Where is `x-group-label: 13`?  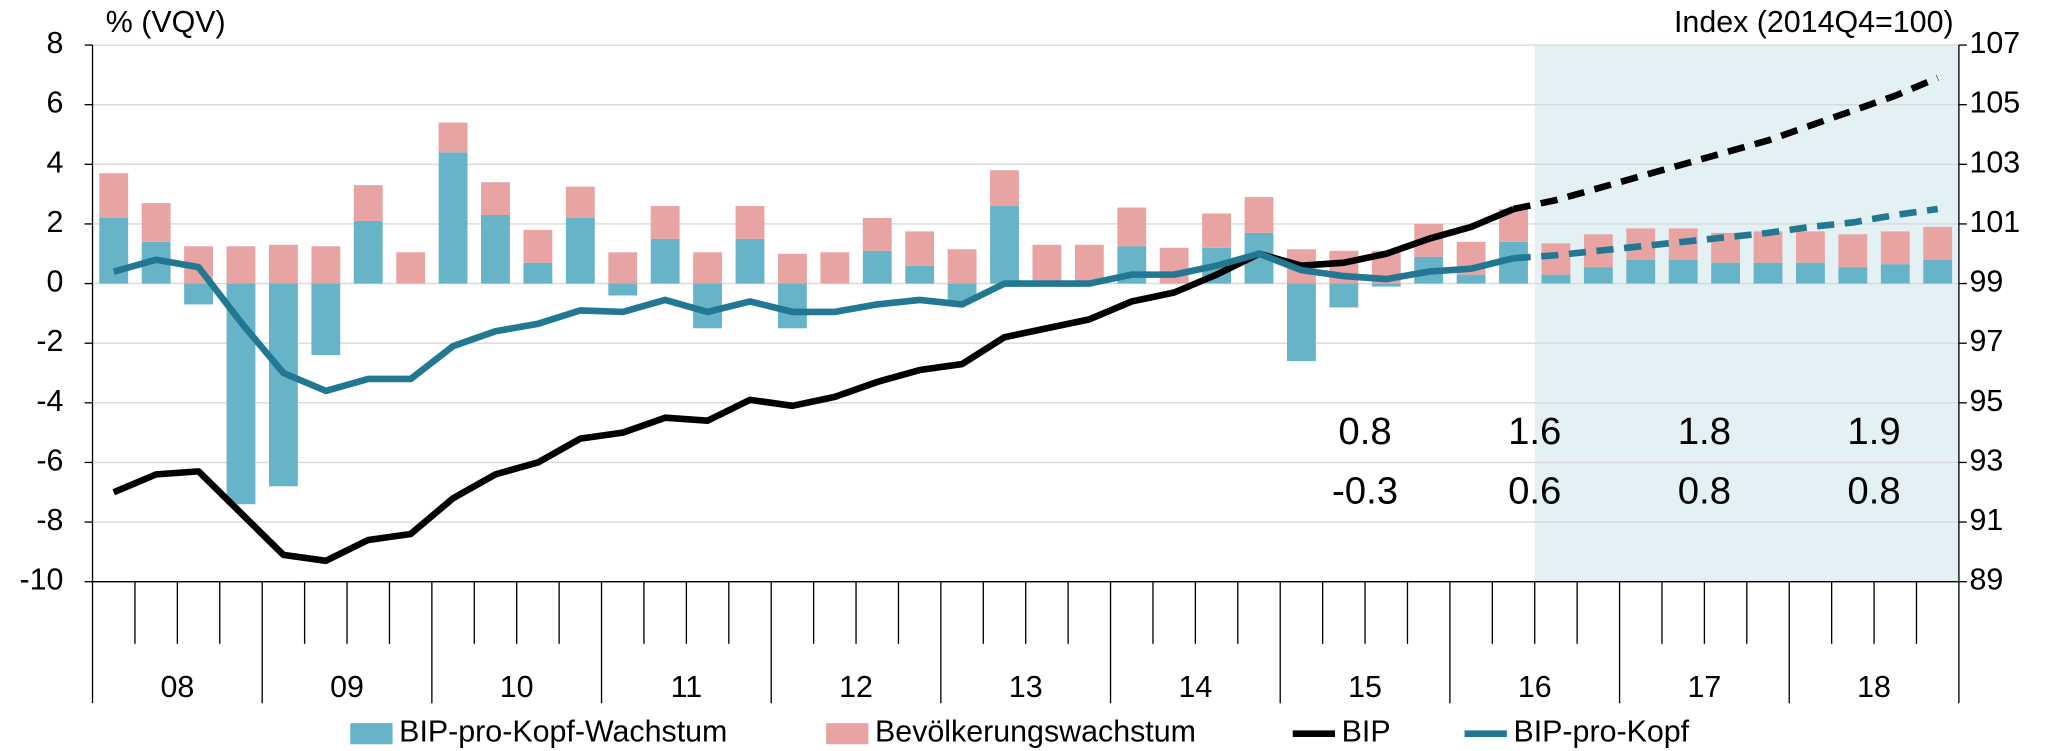
x-group-label: 13 is located at coordinates (1026, 687).